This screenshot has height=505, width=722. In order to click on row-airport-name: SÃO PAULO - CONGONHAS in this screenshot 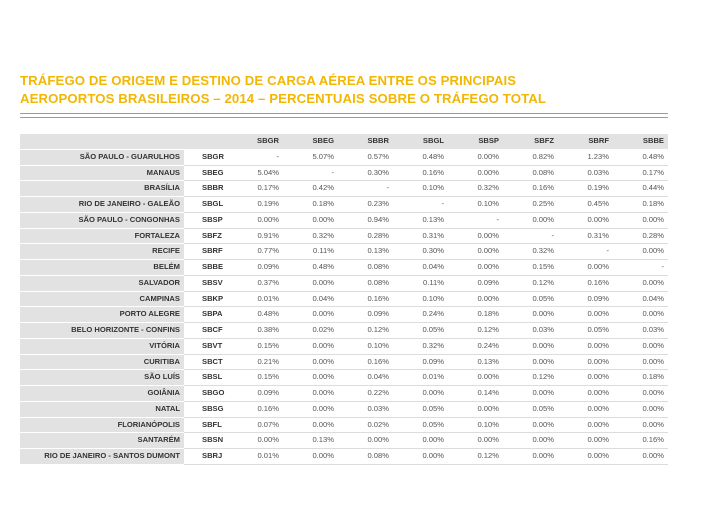, I will do `click(102, 220)`.